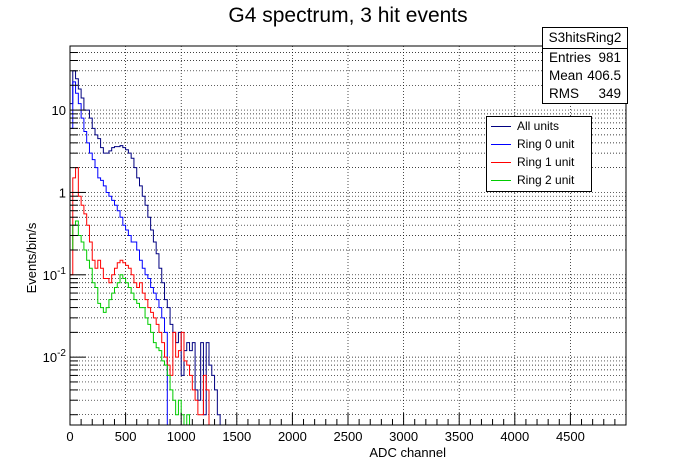 Image resolution: width=696 pixels, height=472 pixels. Describe the element at coordinates (566, 75) in the screenshot. I see `stats-mean-label: Mean` at that location.